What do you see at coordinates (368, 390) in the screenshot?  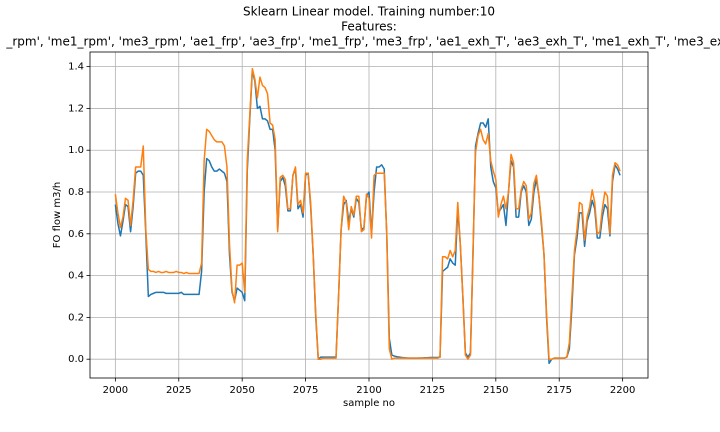 I see `x-tick-label: 2100` at bounding box center [368, 390].